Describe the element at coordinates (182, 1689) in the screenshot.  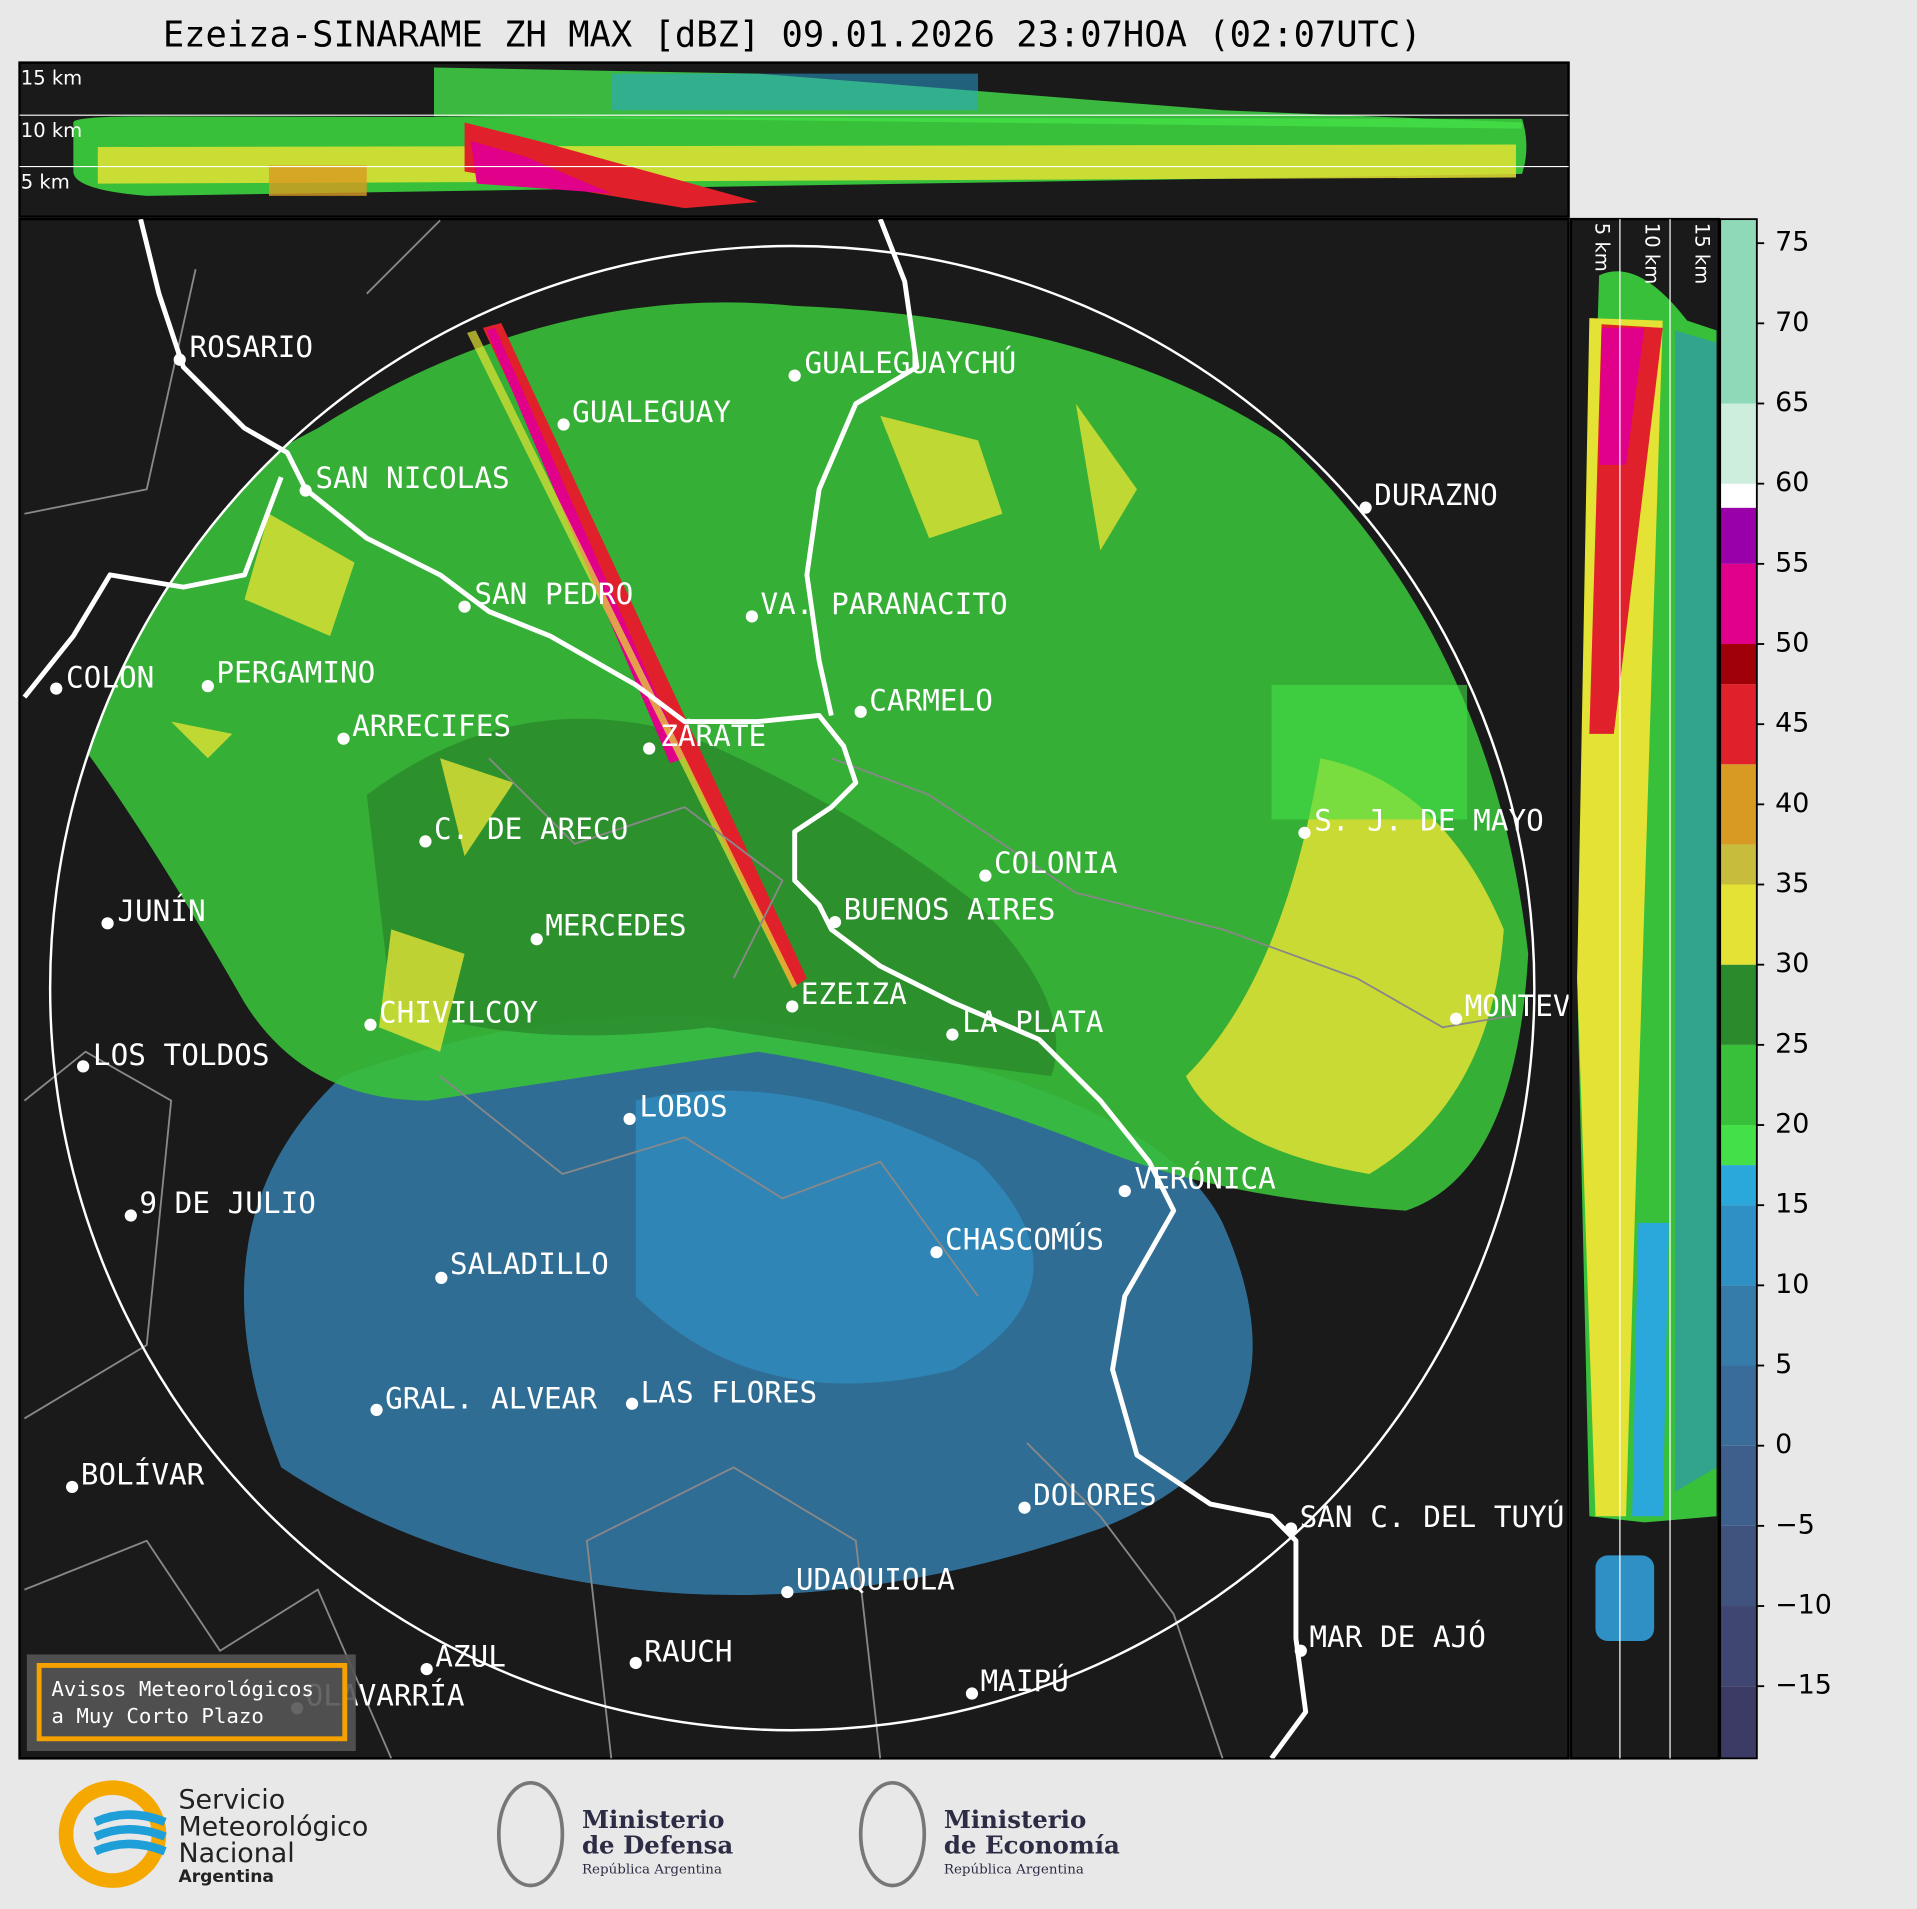
I see `warning-text: Avisos Meteorológicos` at that location.